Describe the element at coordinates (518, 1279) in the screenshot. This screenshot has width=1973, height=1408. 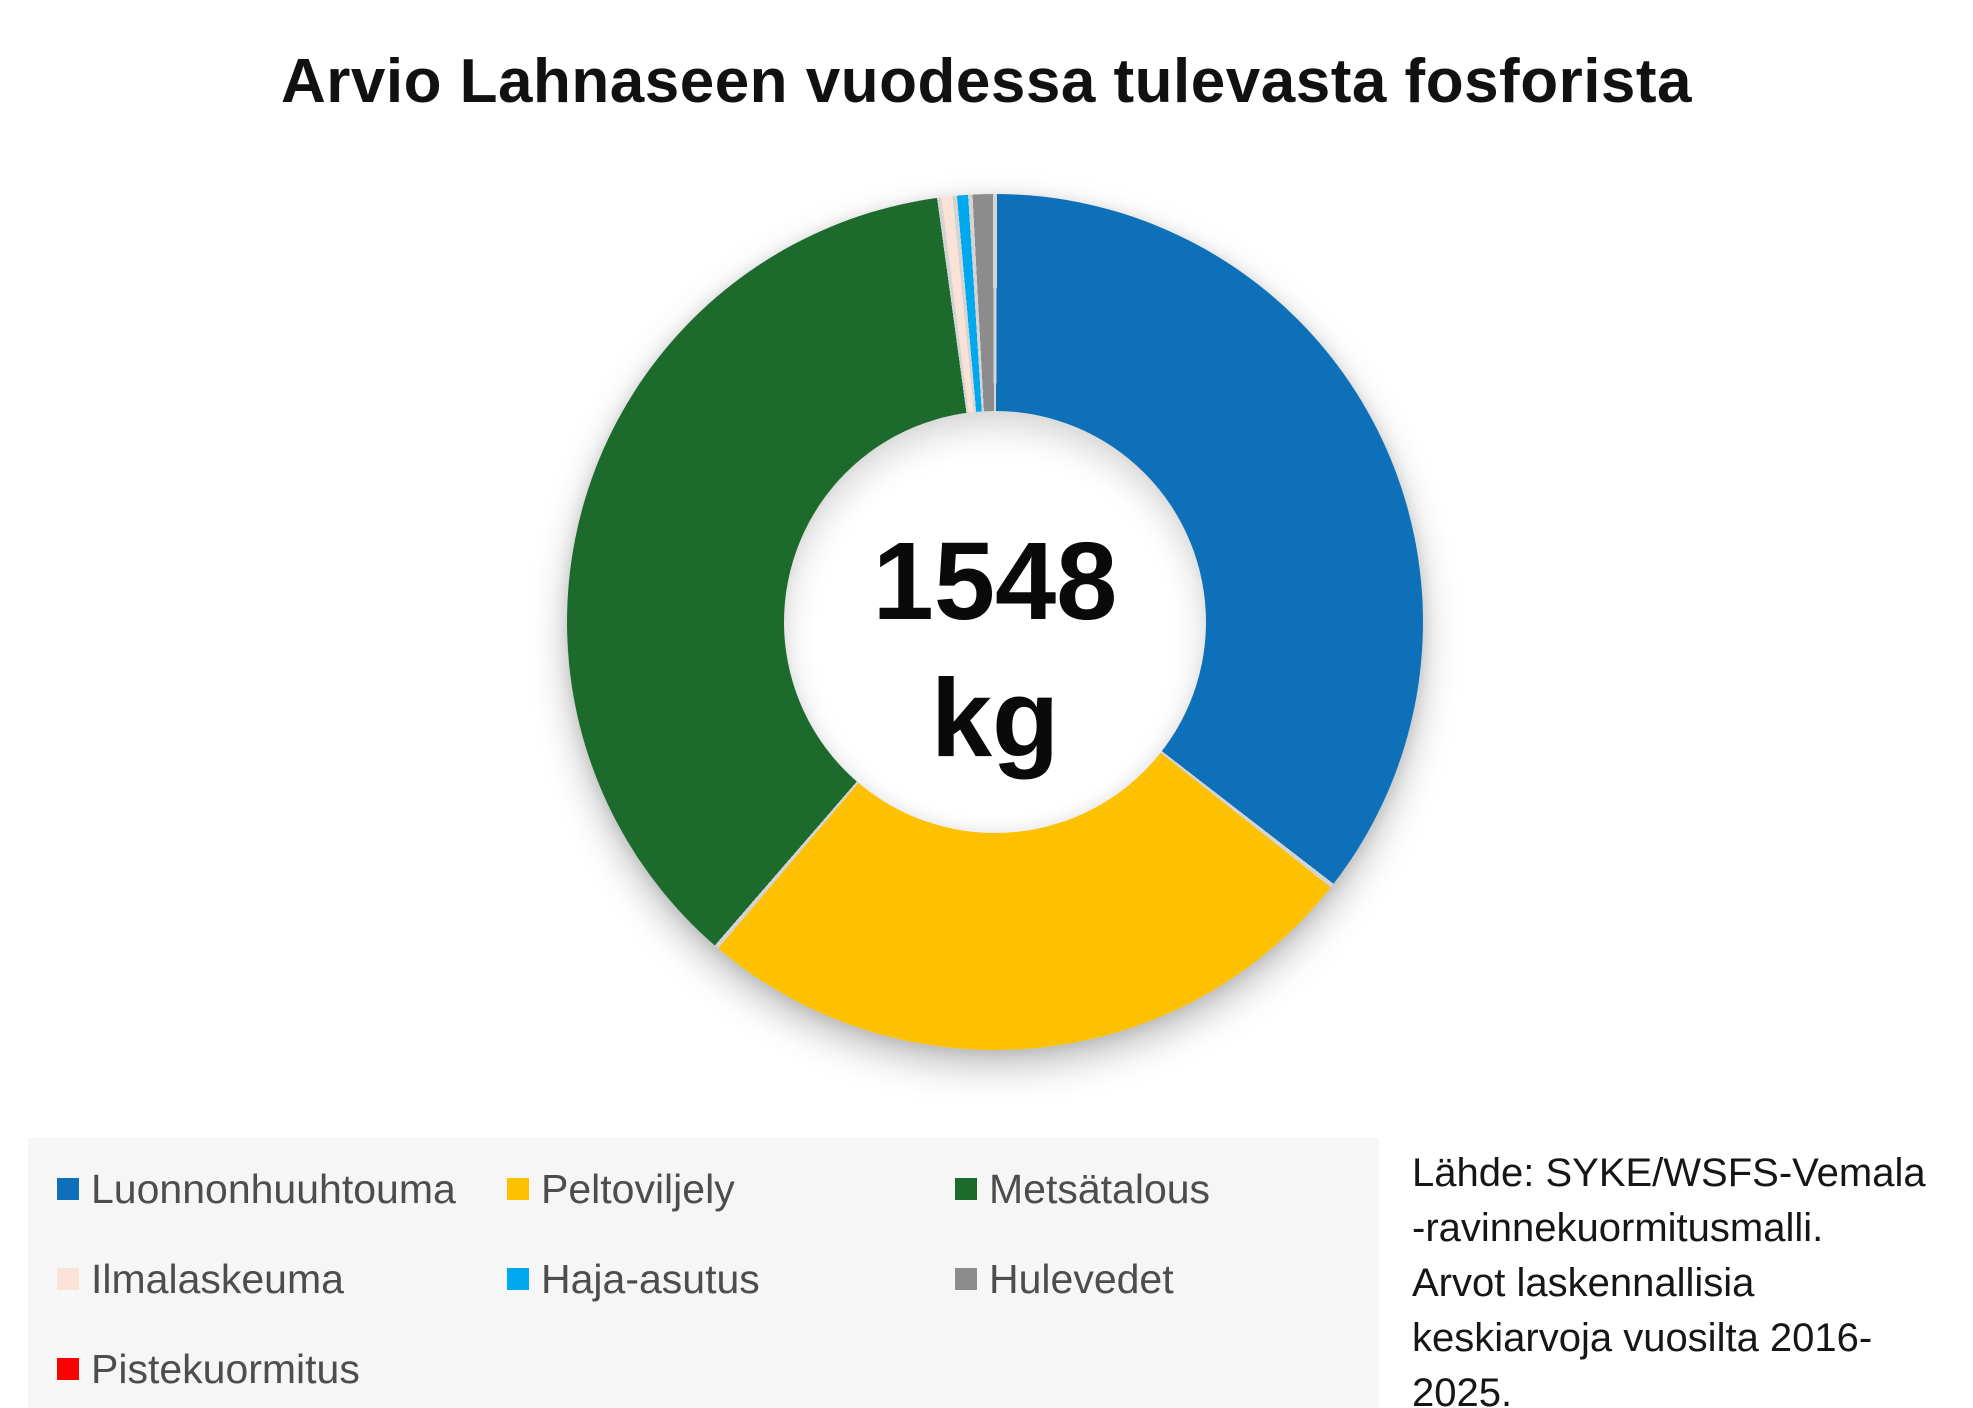
I see `haja-asutus-swatch` at that location.